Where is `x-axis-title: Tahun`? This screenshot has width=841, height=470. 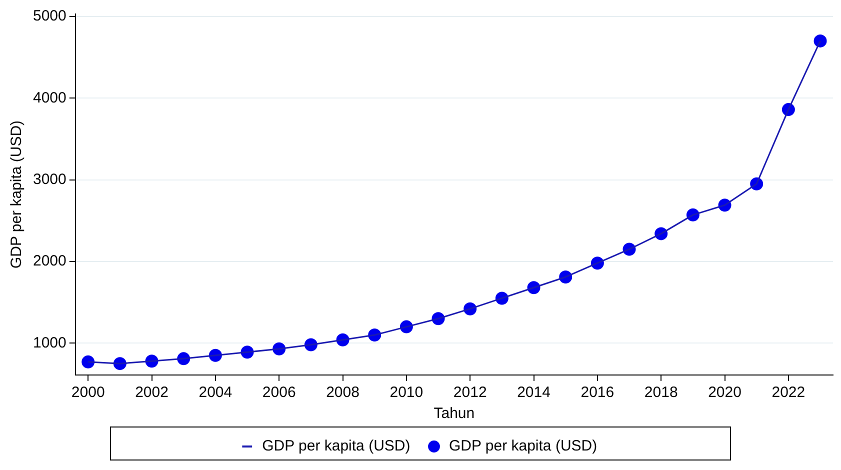 x-axis-title: Tahun is located at coordinates (454, 413).